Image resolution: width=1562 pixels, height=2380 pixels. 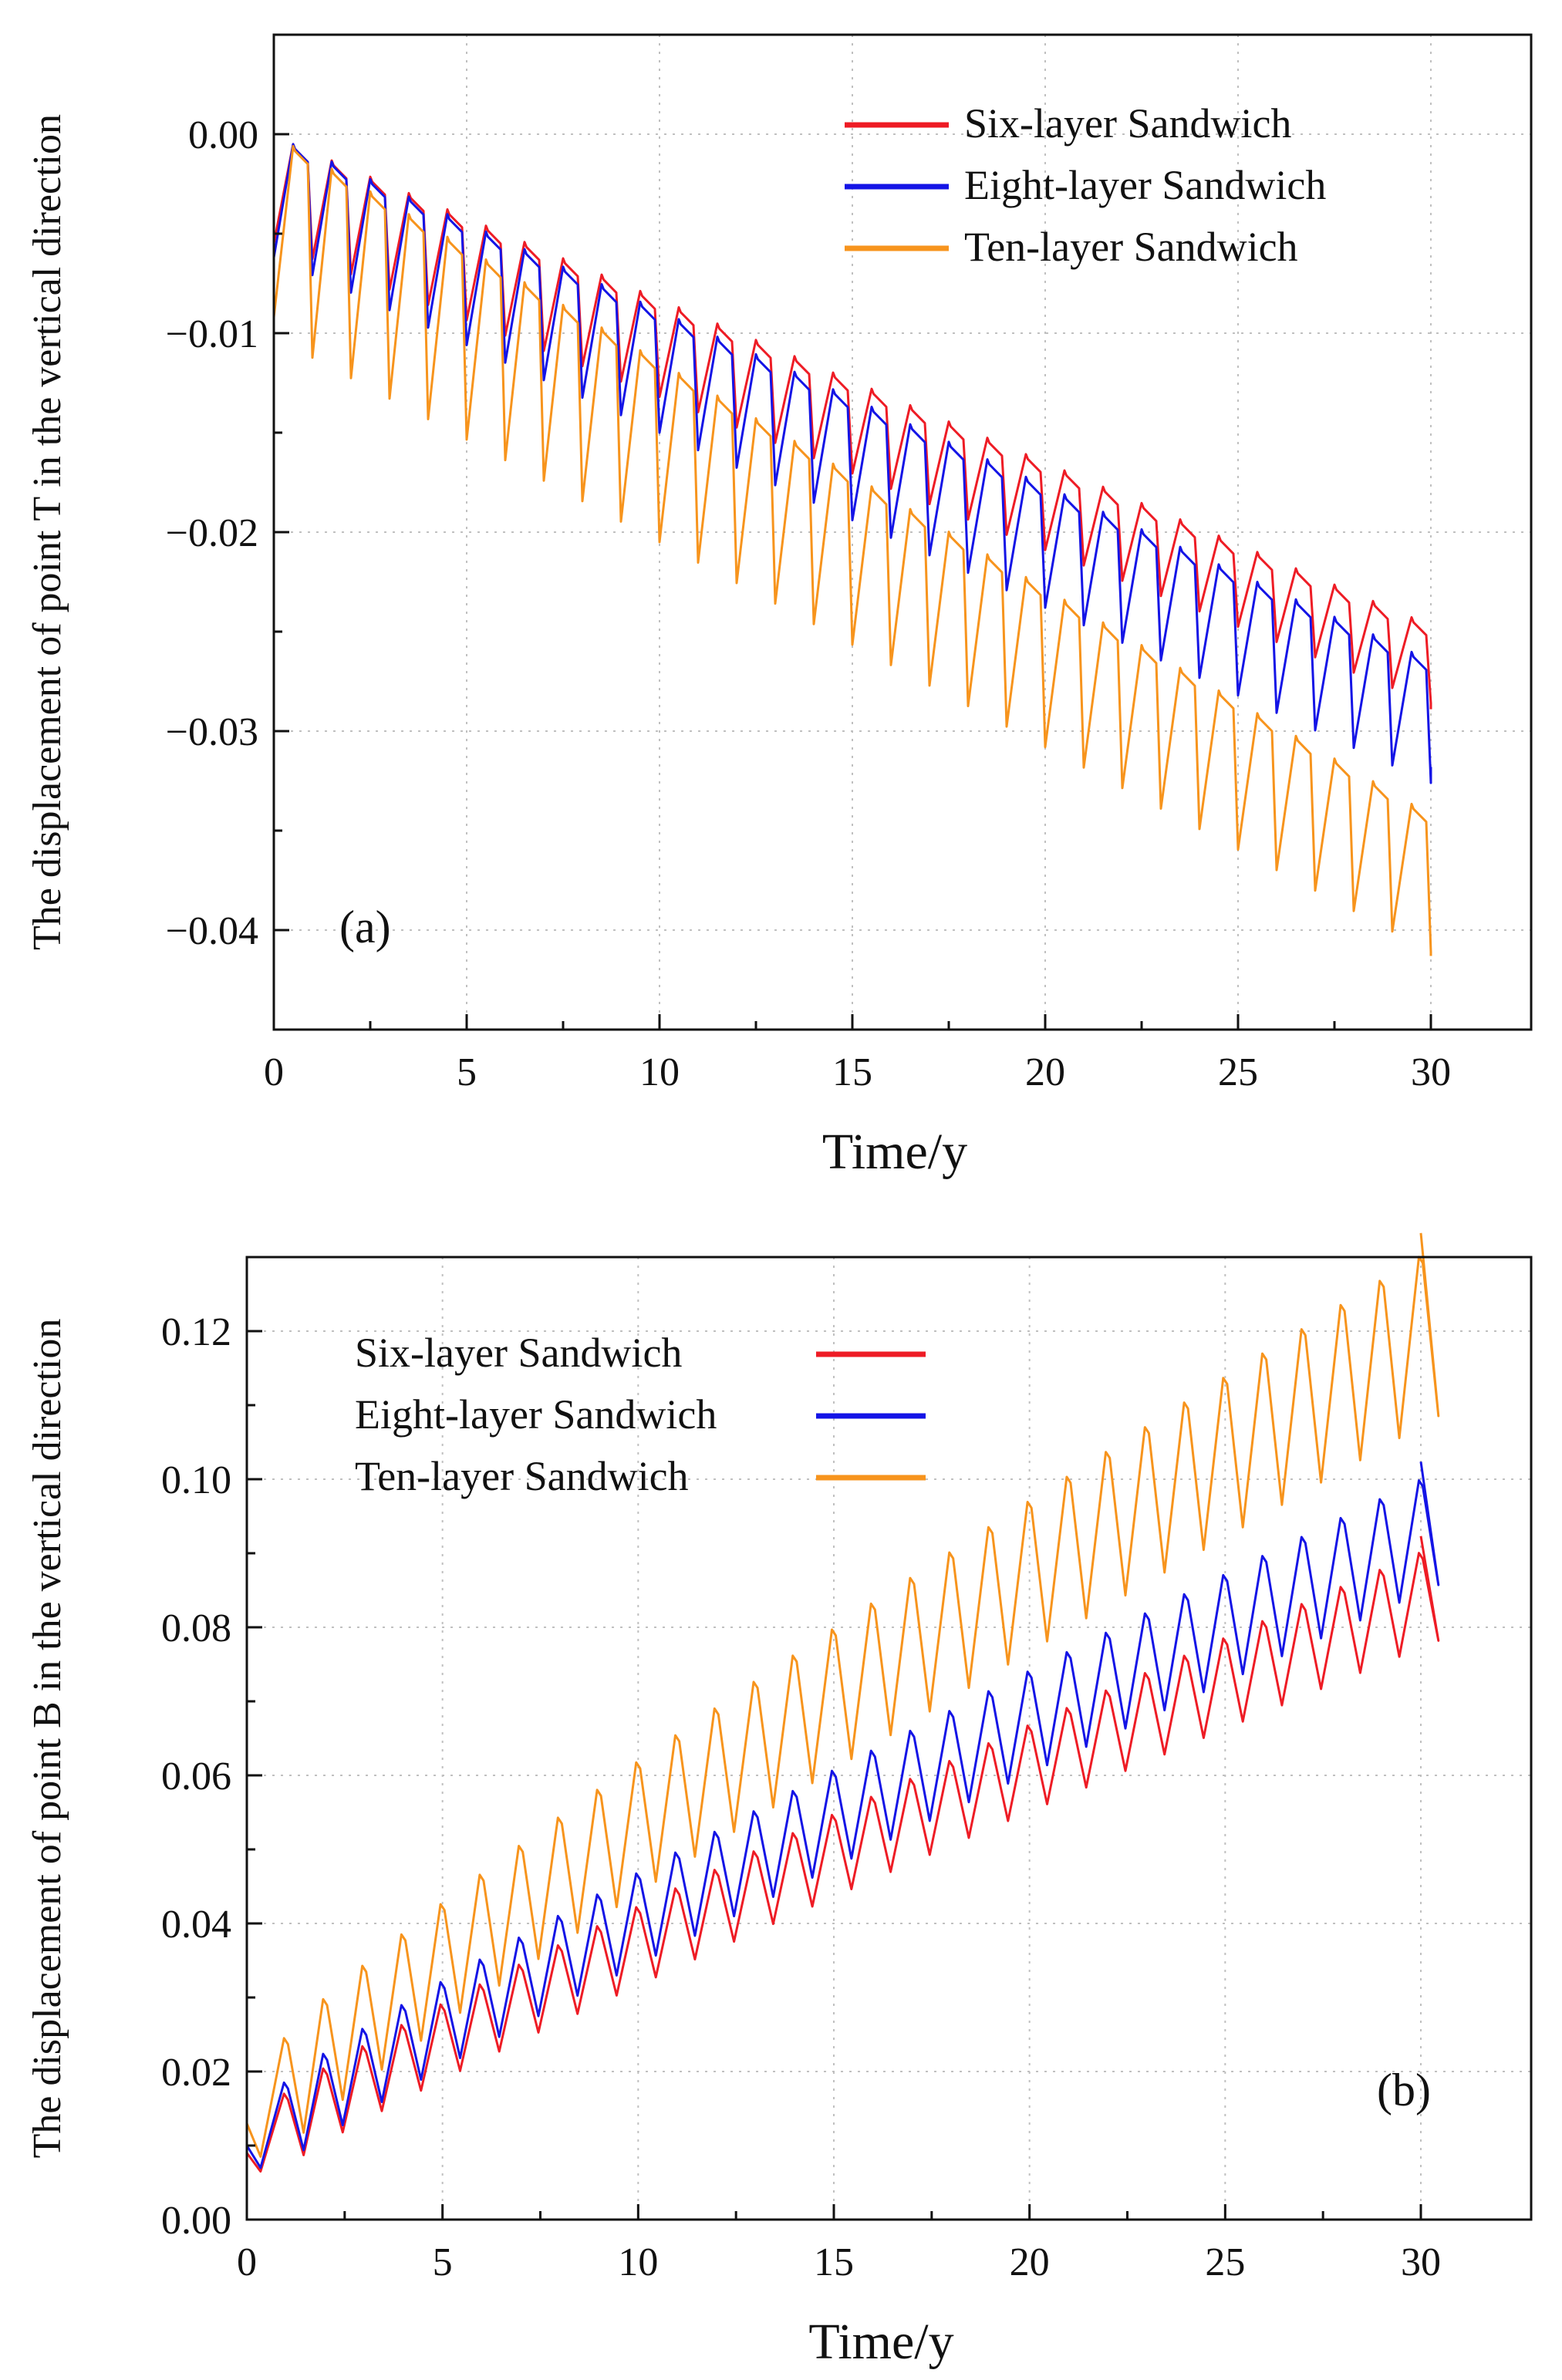 I want to click on panel-label: (a), so click(x=365, y=927).